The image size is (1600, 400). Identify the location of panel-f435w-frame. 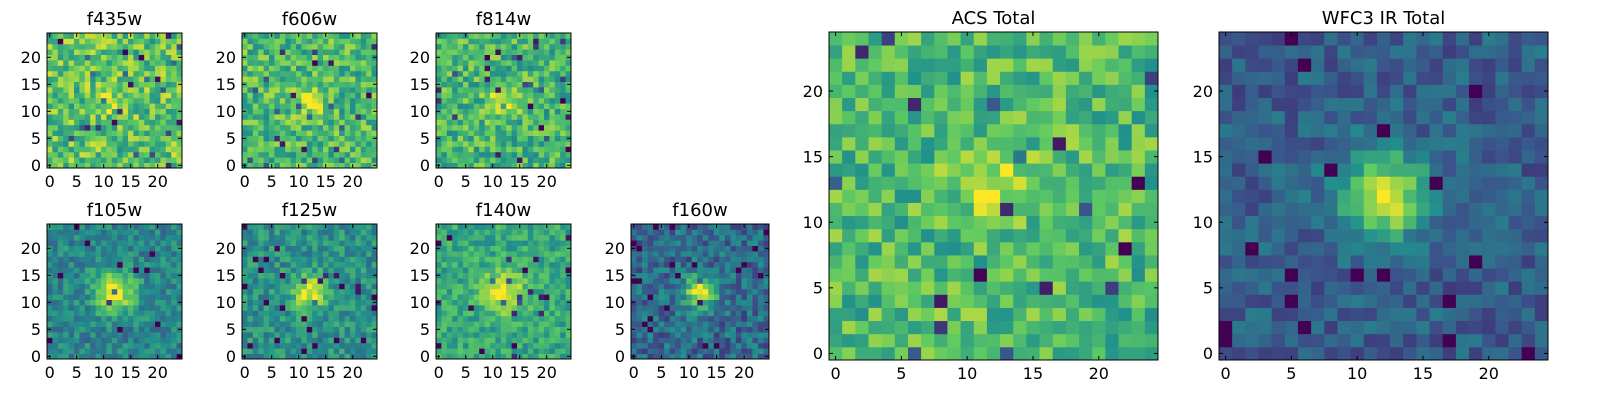
(114, 100).